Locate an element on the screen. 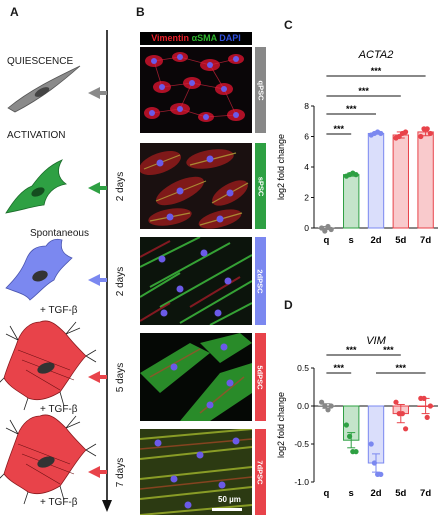 This screenshot has height=518, width=444. activation-label: ACTIVATION is located at coordinates (36, 135).